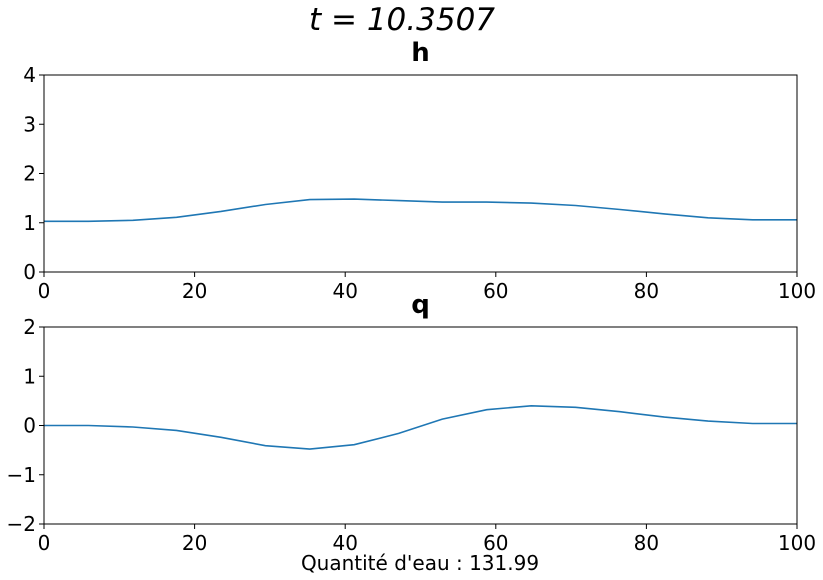  I want to click on plot-title-q: q, so click(420, 305).